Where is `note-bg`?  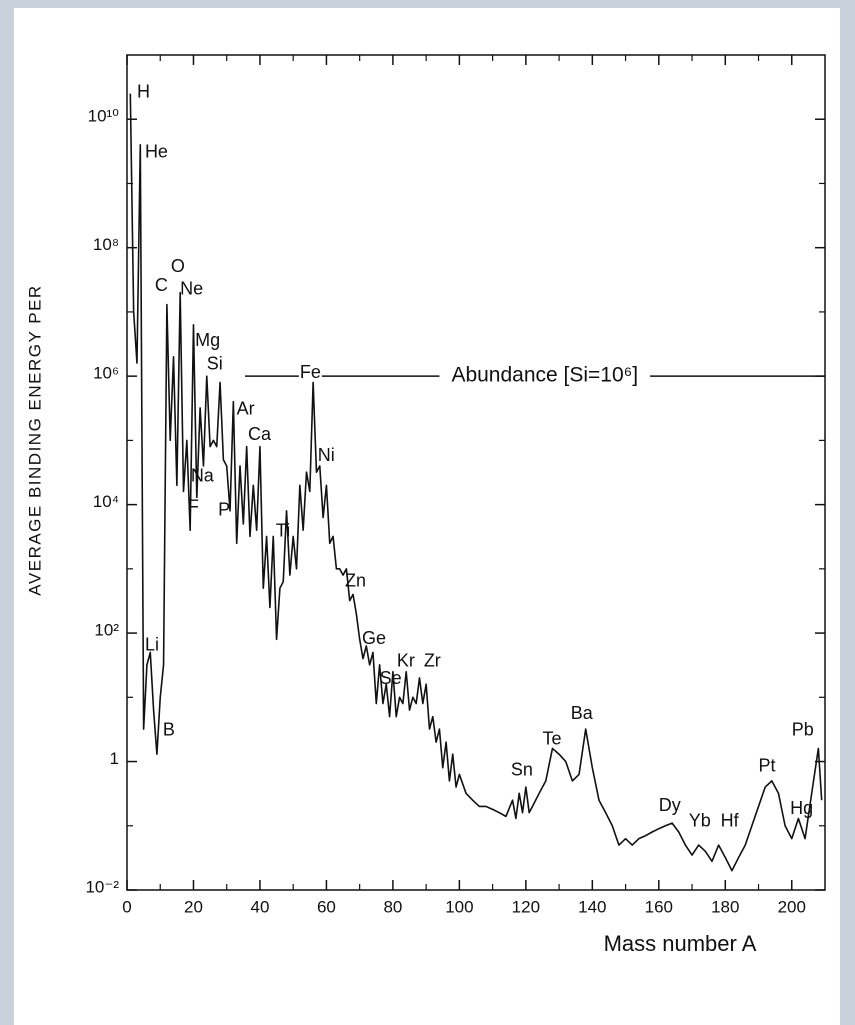 note-bg is located at coordinates (545, 375).